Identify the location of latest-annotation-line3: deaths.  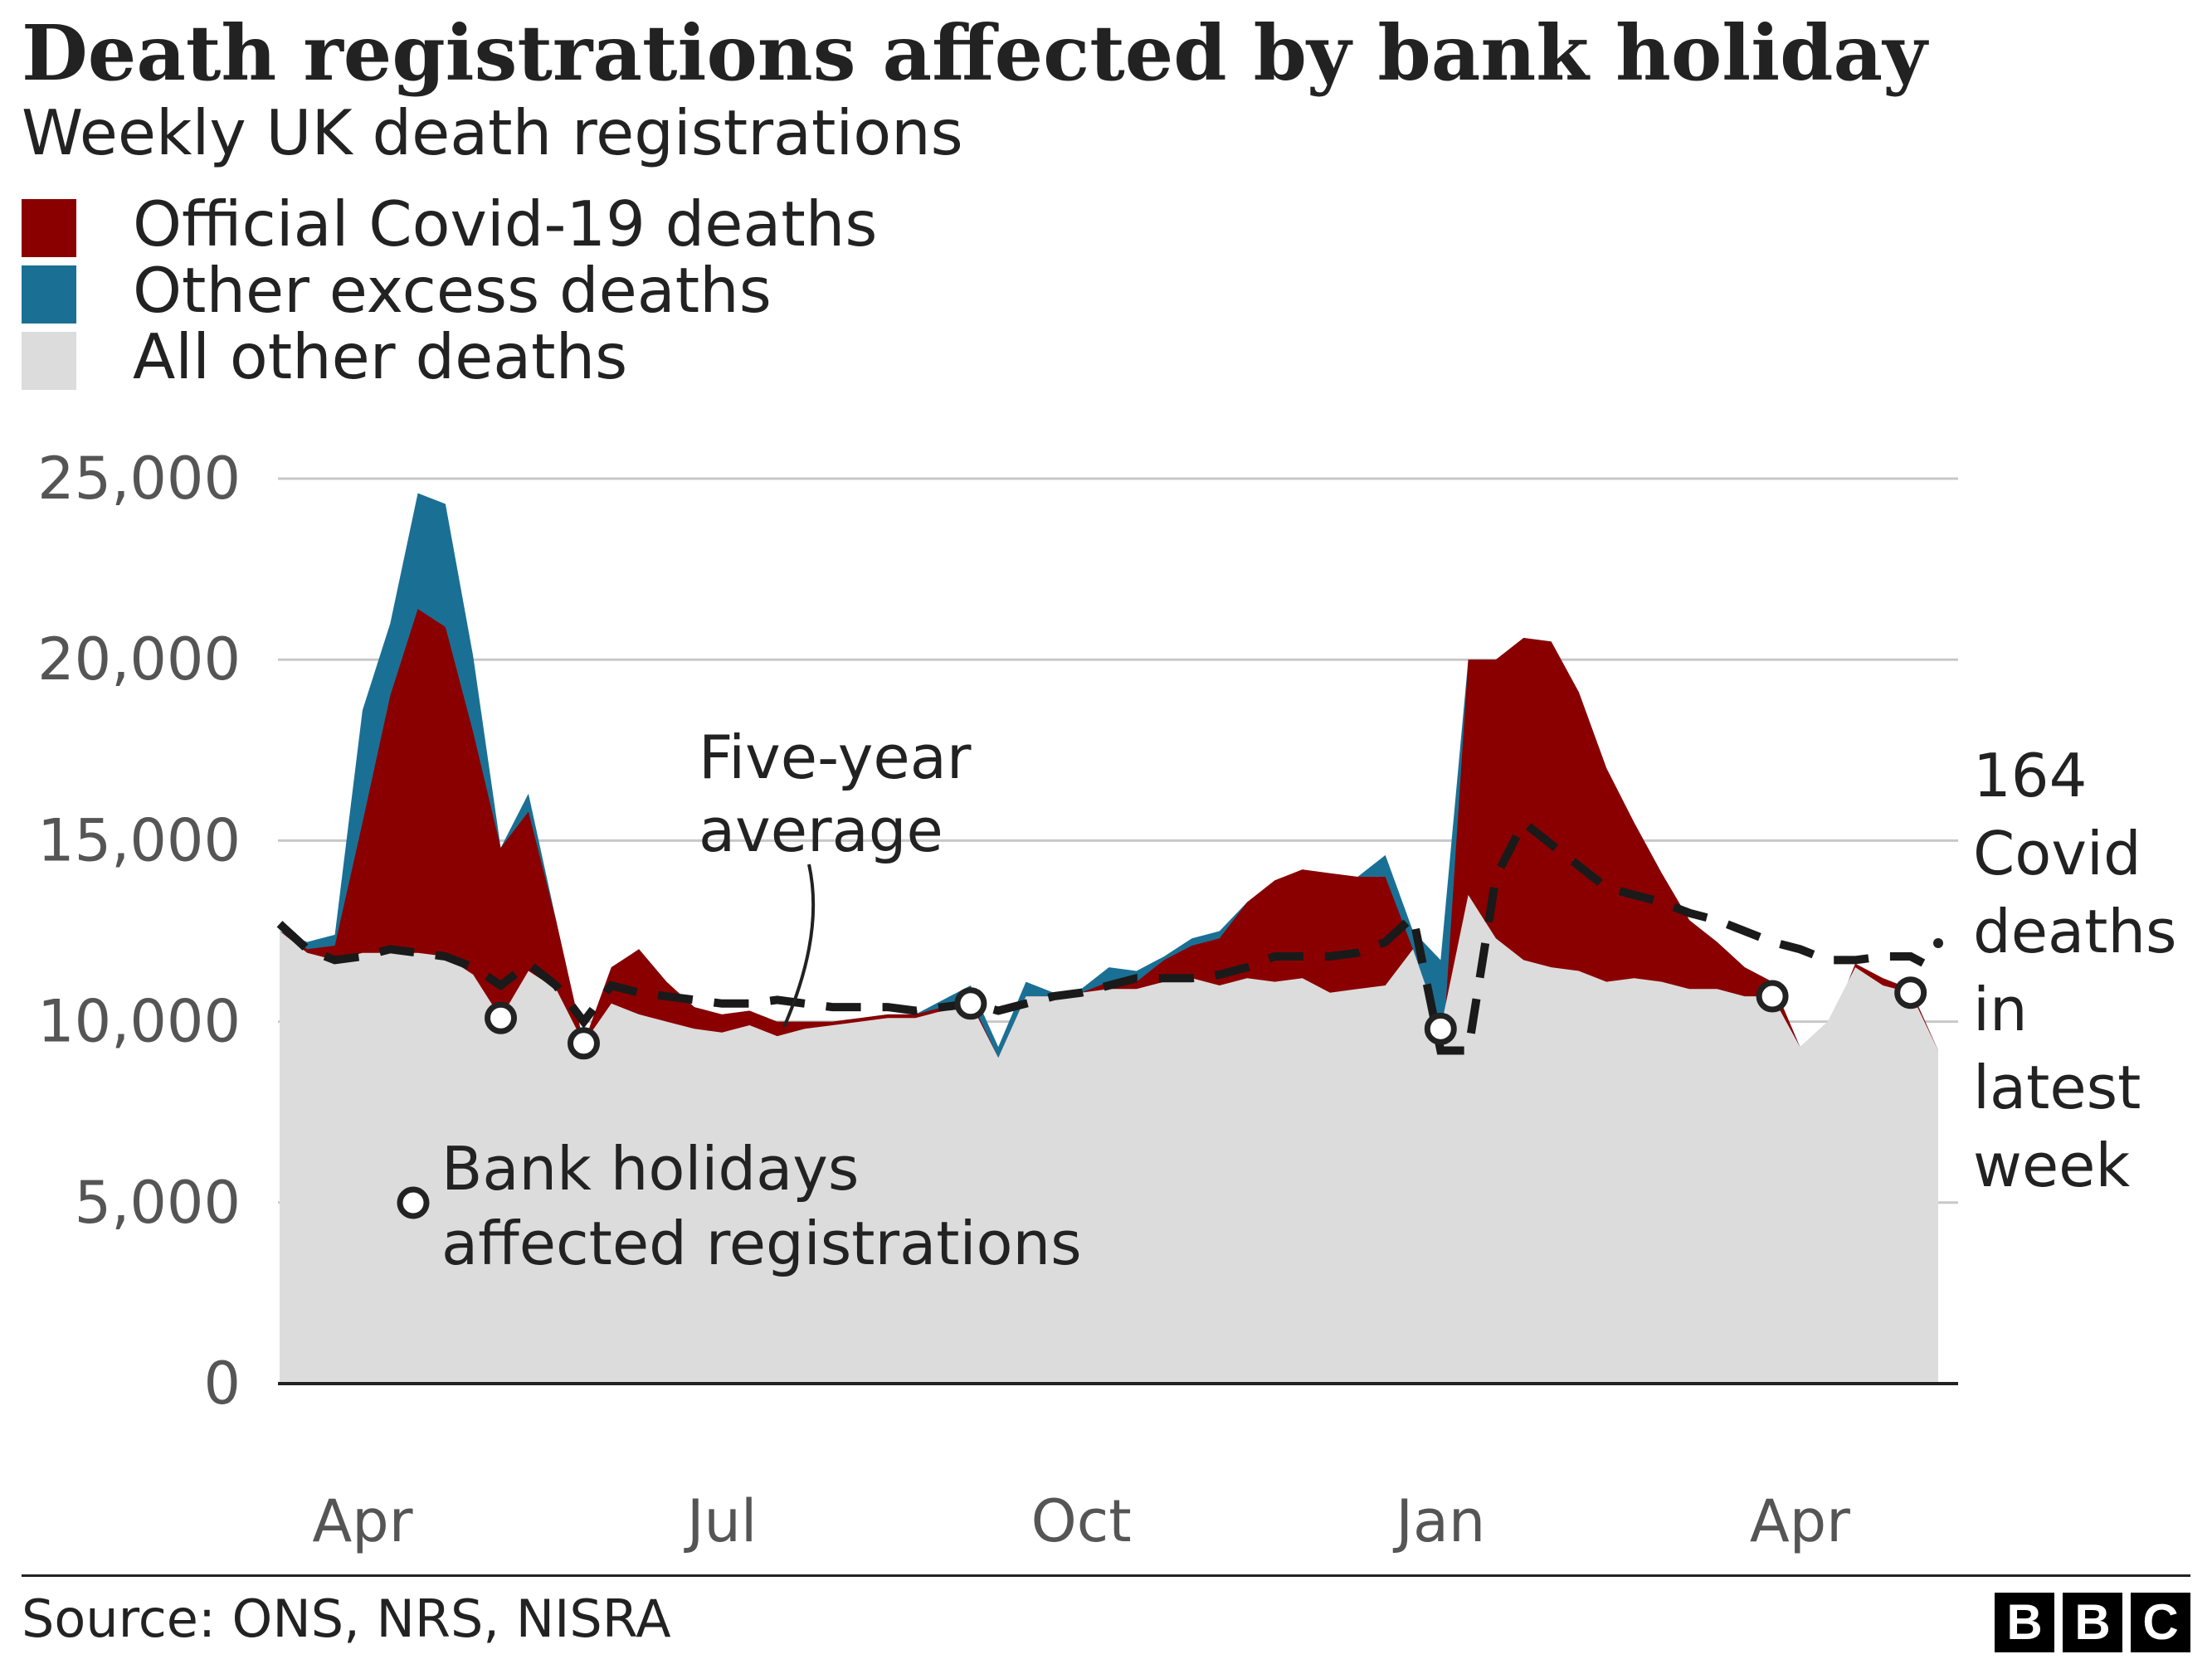
(2075, 932).